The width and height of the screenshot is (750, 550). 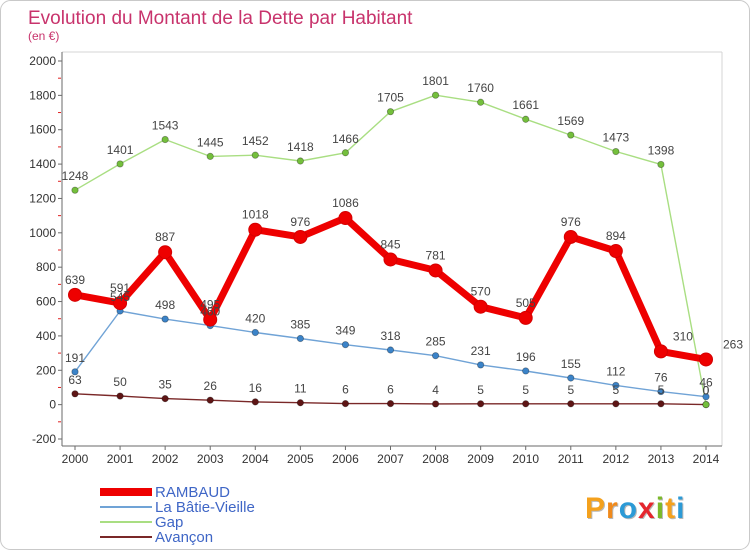 I want to click on value-label: 0, so click(x=706, y=391).